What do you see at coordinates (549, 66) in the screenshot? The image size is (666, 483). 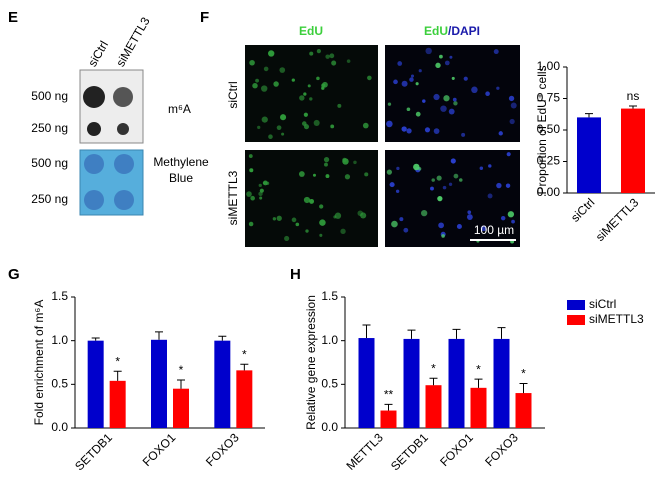 I see `y-tick-label: 1.00` at bounding box center [549, 66].